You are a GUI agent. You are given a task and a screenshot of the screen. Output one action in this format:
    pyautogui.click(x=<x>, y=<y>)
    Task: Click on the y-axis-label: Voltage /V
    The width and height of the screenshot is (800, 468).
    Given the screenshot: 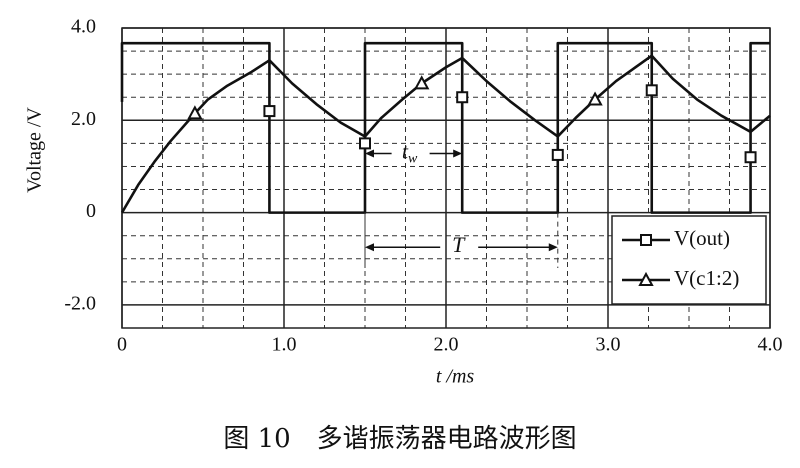 What is the action you would take?
    pyautogui.click(x=35, y=150)
    